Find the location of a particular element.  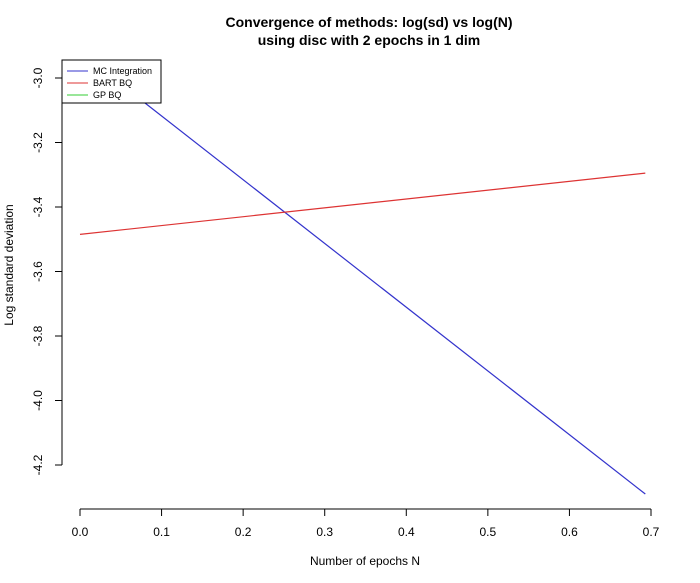

x-tick-label: 0.0 is located at coordinates (80, 532).